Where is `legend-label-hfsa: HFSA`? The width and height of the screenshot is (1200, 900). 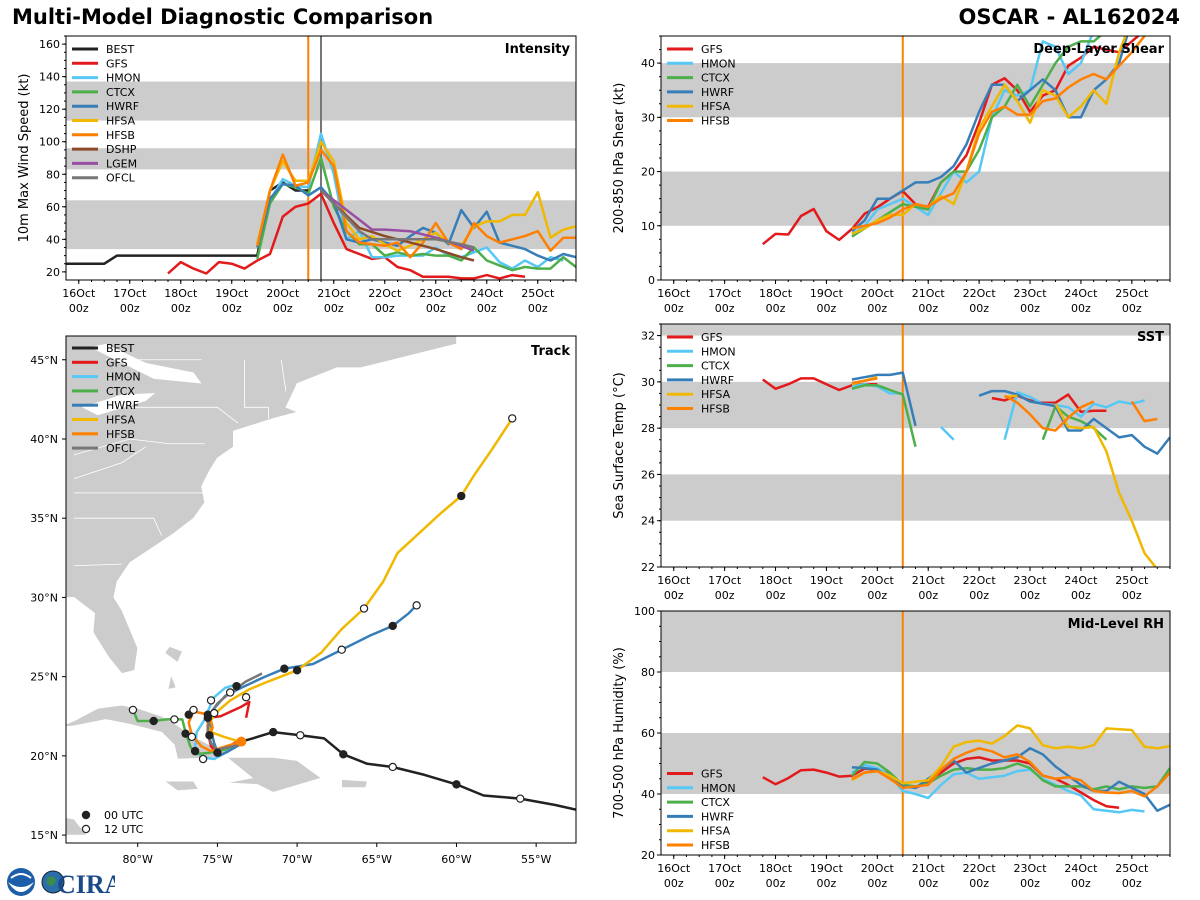 legend-label-hfsa: HFSA is located at coordinates (716, 831).